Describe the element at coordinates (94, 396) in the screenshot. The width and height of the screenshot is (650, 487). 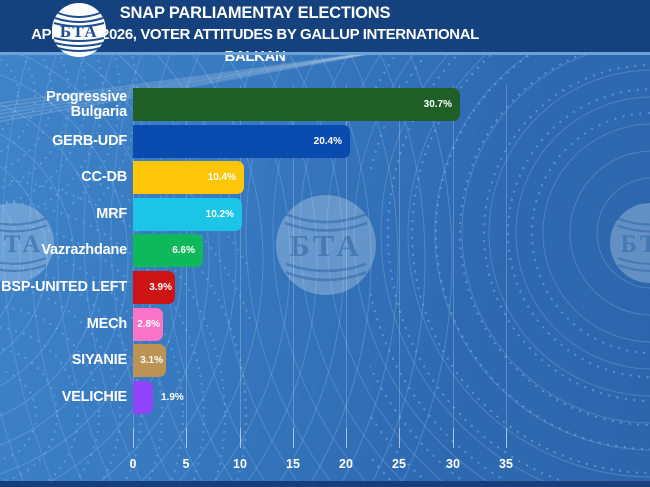
I see `category-label: VELICHIE` at that location.